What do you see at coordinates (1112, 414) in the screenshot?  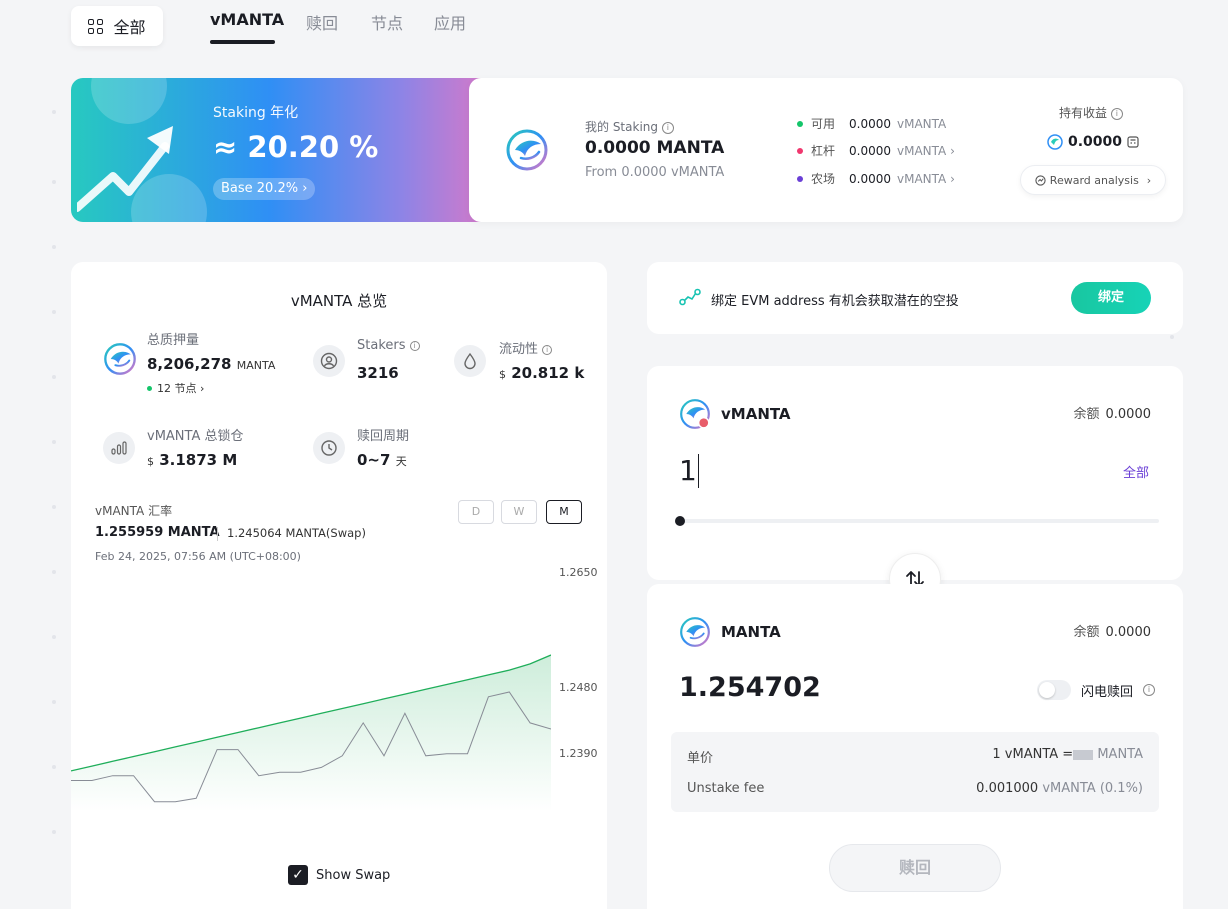 I see `from-balance: 余额 0.0000` at bounding box center [1112, 414].